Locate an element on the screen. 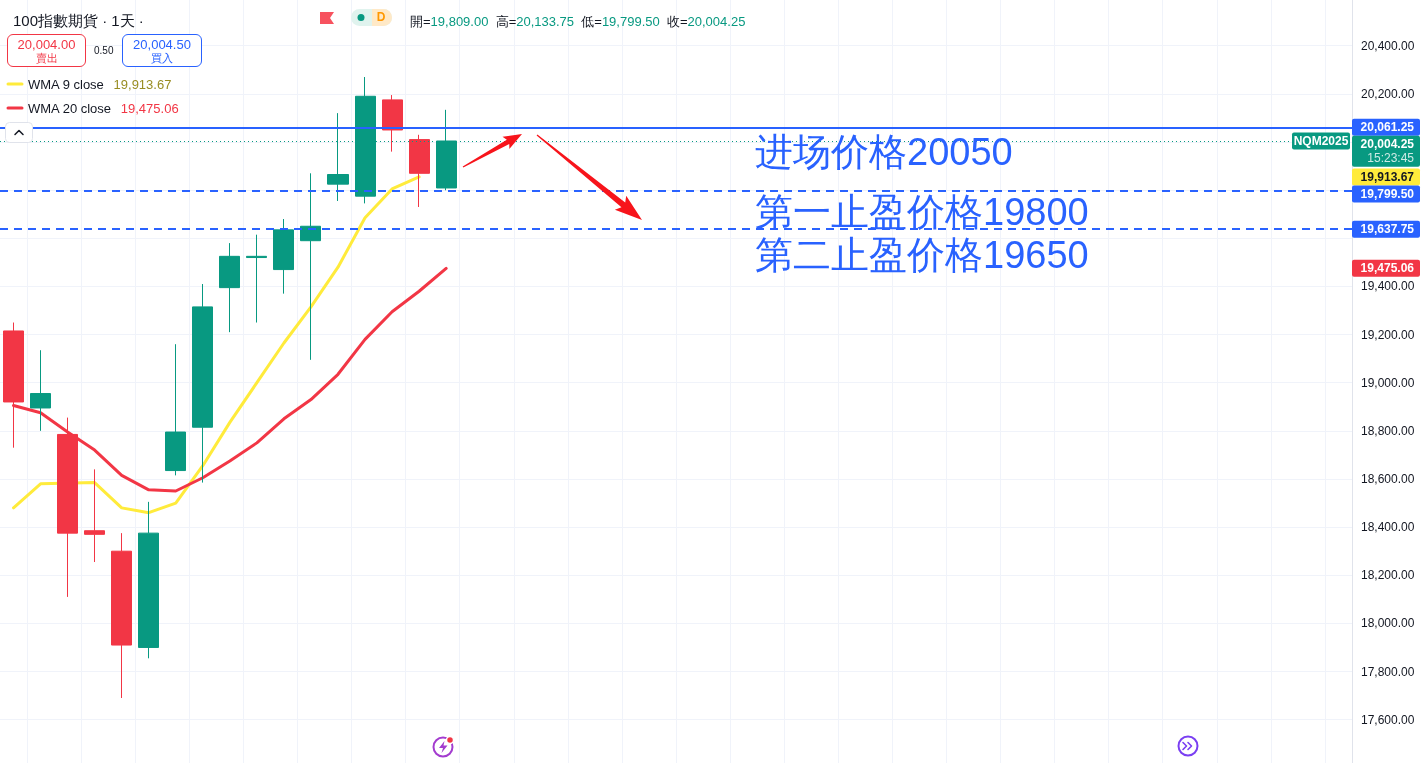 Image resolution: width=1422 pixels, height=763 pixels. annotation: 19,913.67 is located at coordinates (142, 84).